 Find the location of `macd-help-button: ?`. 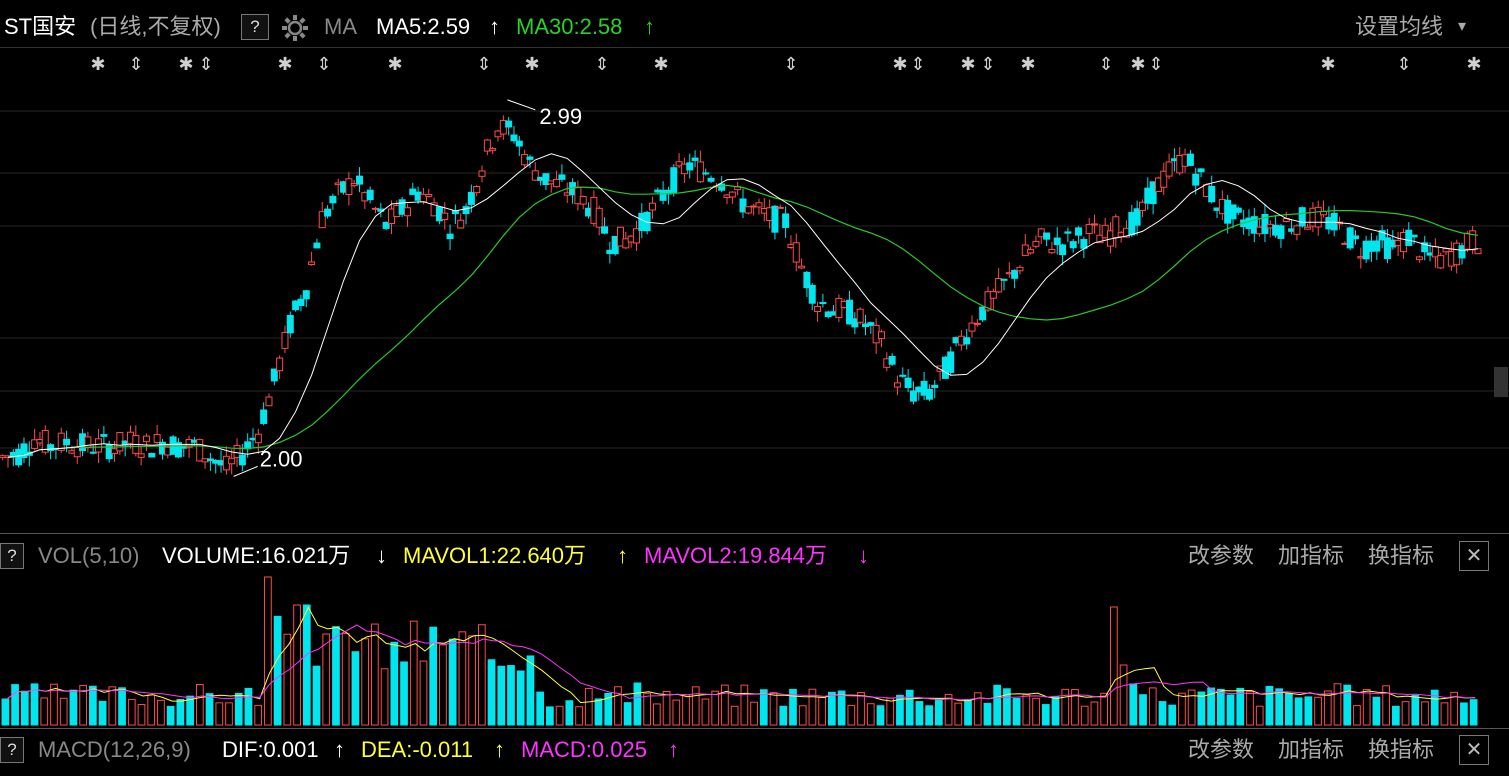

macd-help-button: ? is located at coordinates (12, 750).